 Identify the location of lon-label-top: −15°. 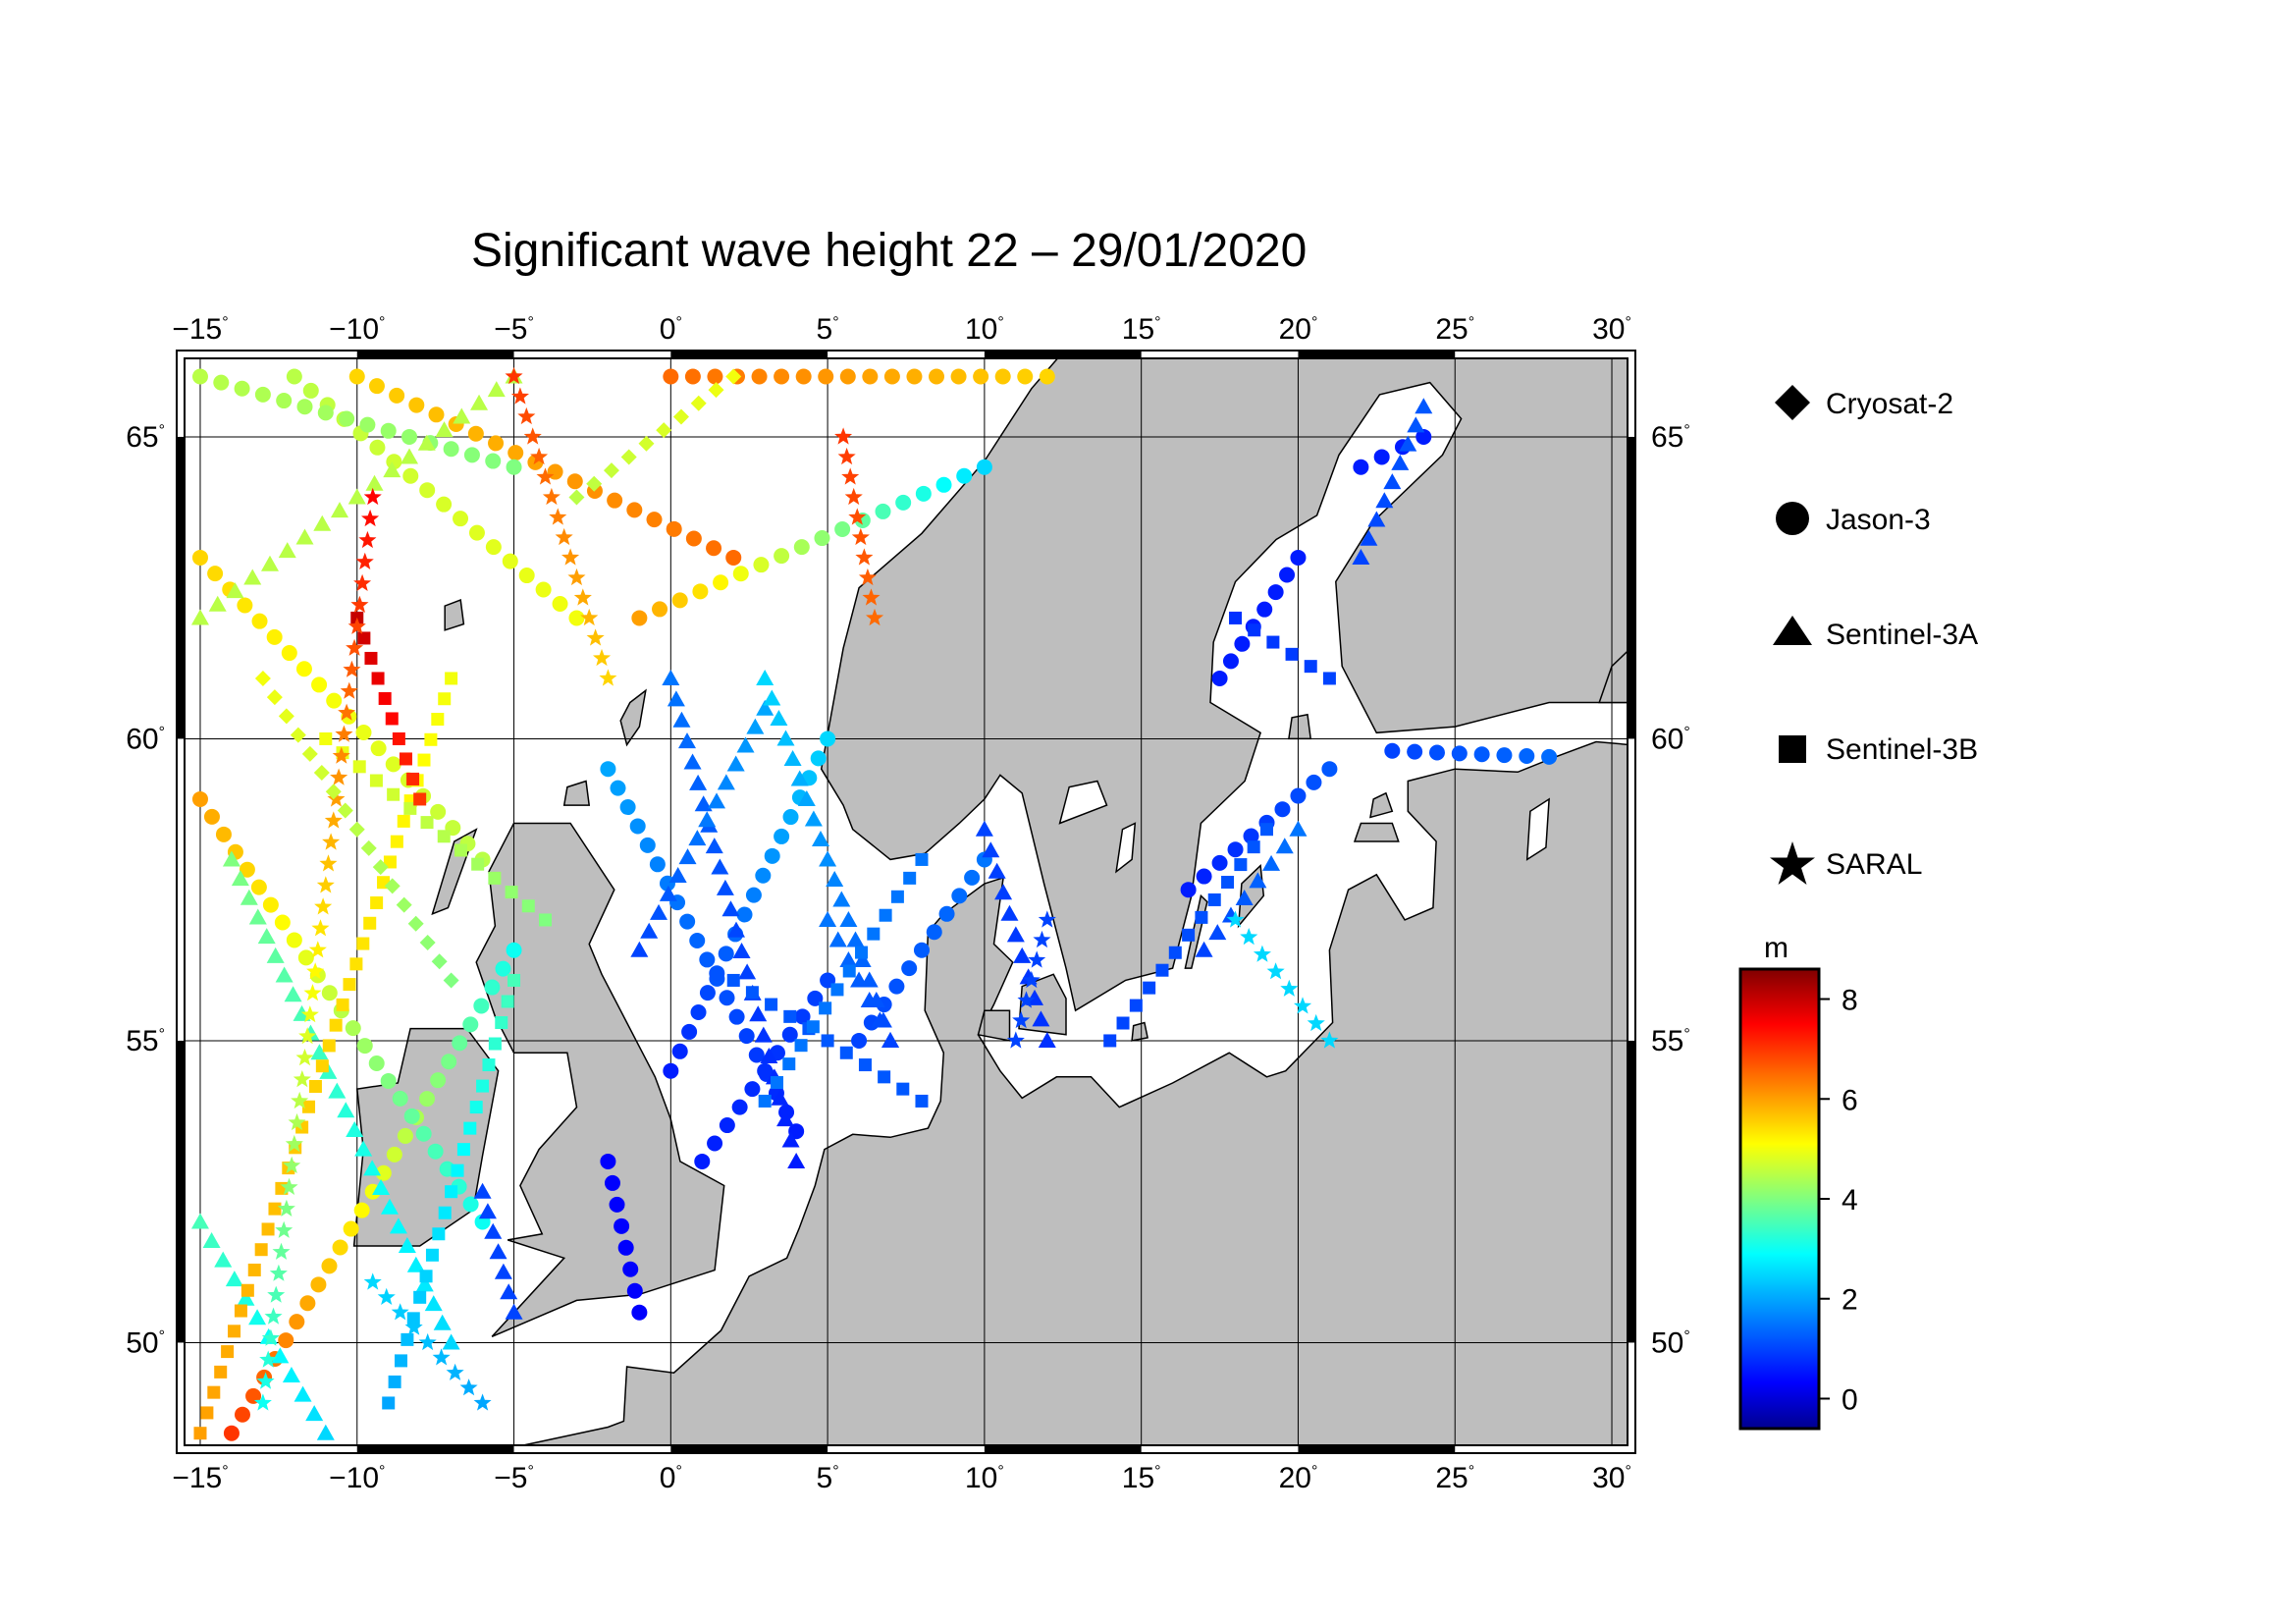
(200, 329).